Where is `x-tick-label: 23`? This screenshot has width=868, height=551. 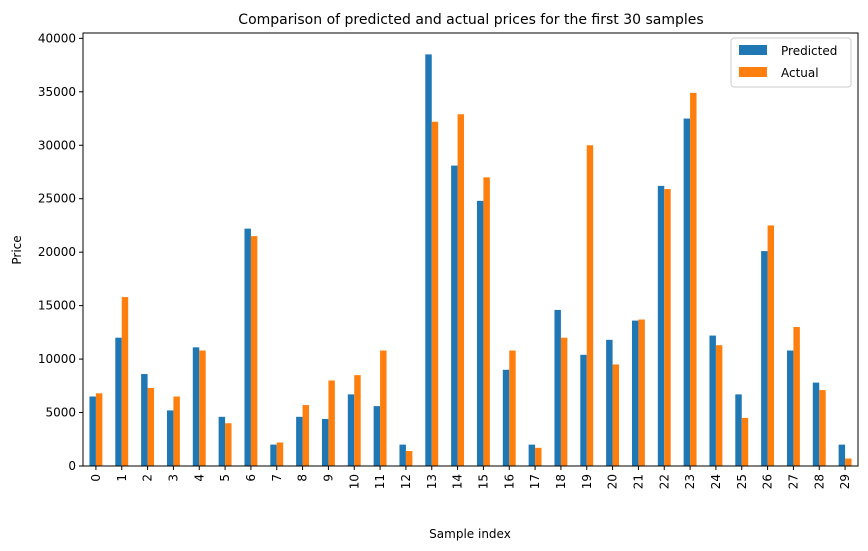 x-tick-label: 23 is located at coordinates (690, 481).